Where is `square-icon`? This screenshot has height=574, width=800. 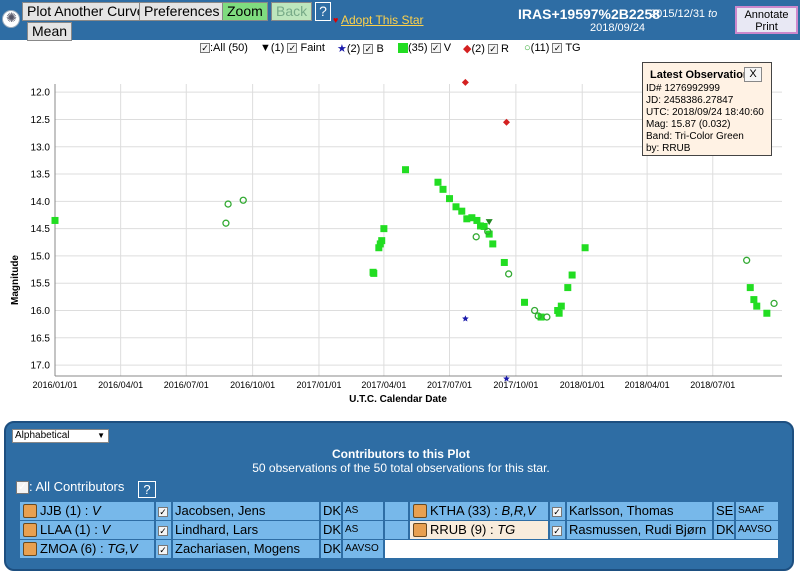 square-icon is located at coordinates (403, 48).